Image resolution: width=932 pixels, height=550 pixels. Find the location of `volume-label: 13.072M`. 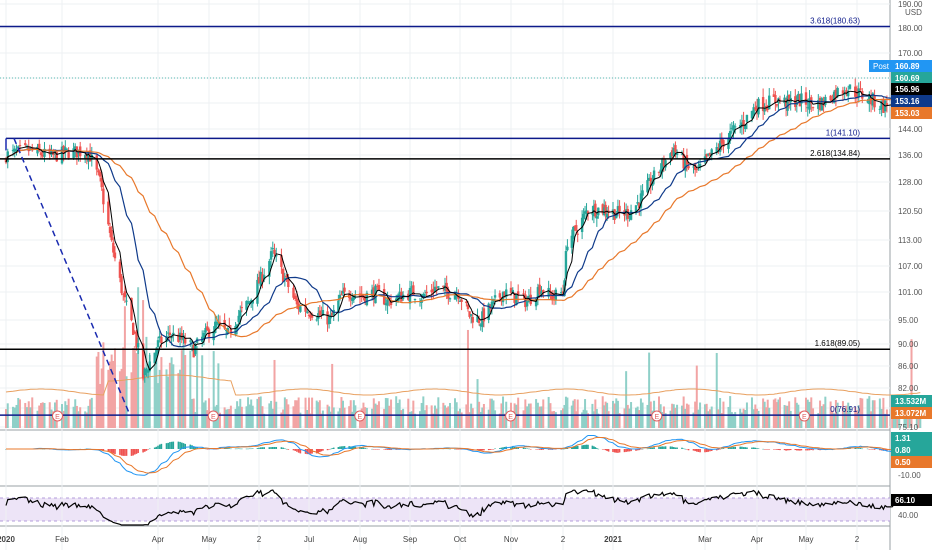

volume-label: 13.072M is located at coordinates (910, 413).